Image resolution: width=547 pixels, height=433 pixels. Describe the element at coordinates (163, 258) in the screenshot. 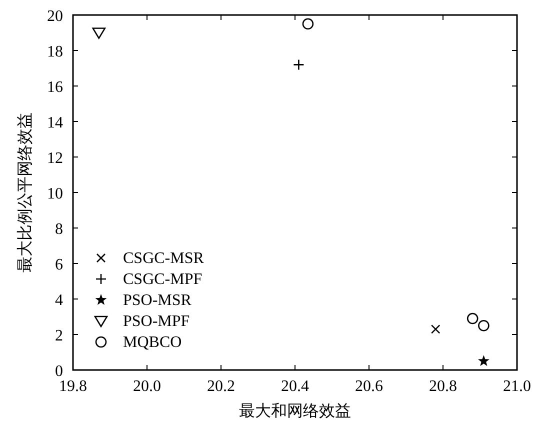

I see `legend-label: CSGC-MSR` at that location.